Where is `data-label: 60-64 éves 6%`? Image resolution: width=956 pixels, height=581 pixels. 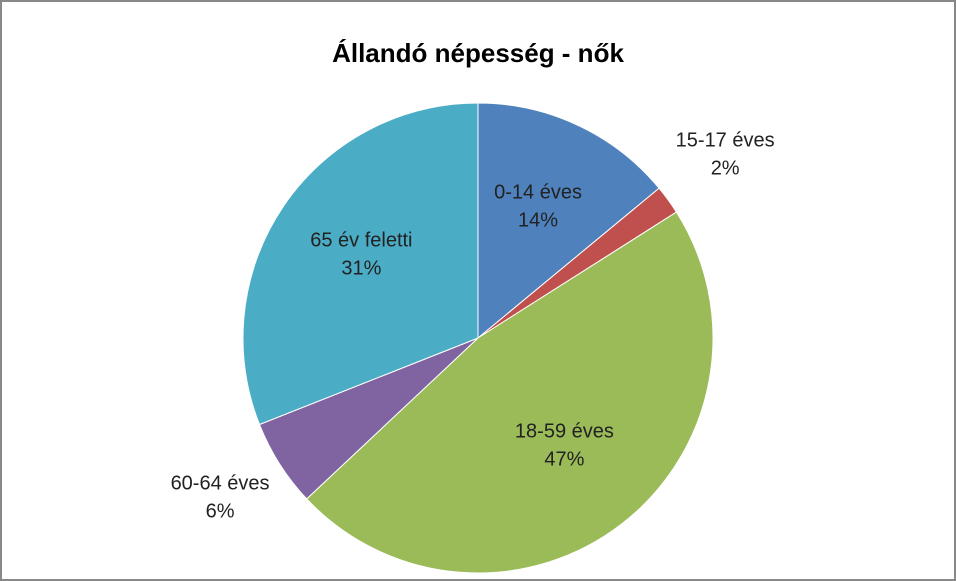
data-label: 60-64 éves 6% is located at coordinates (220, 498).